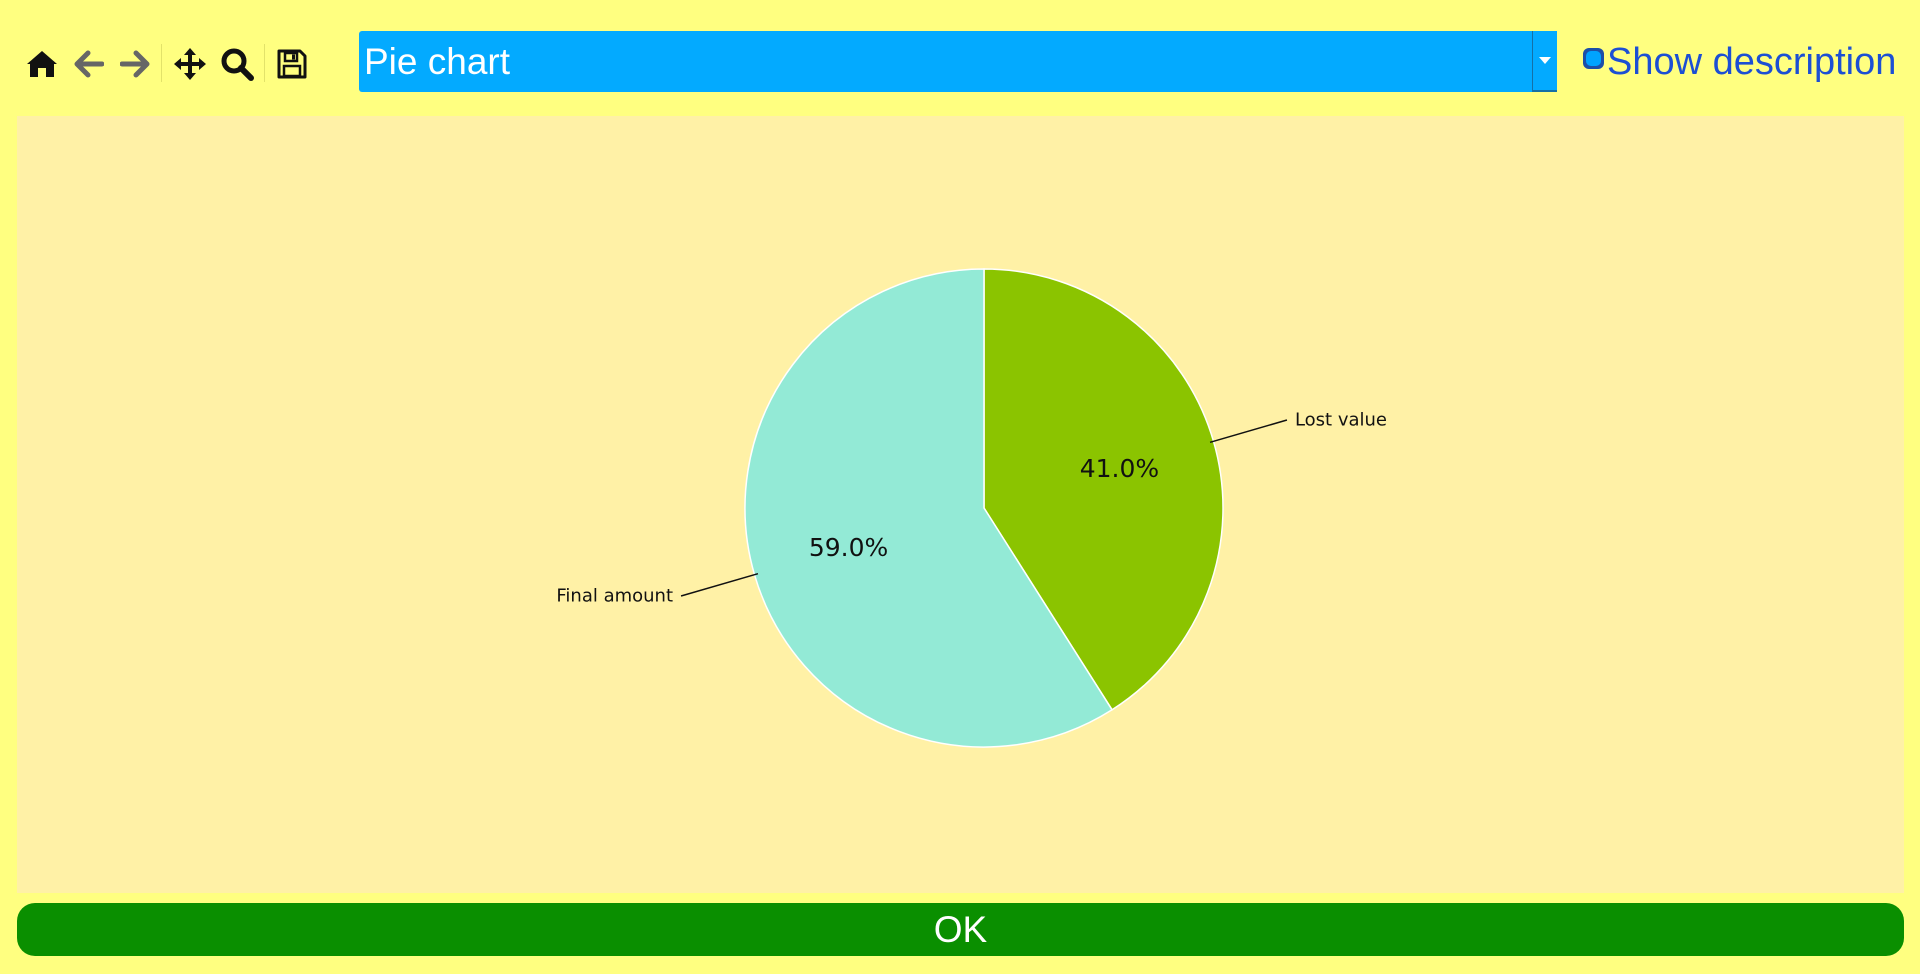 Image resolution: width=1920 pixels, height=974 pixels. I want to click on pie-value-label: 41.0%, so click(1119, 468).